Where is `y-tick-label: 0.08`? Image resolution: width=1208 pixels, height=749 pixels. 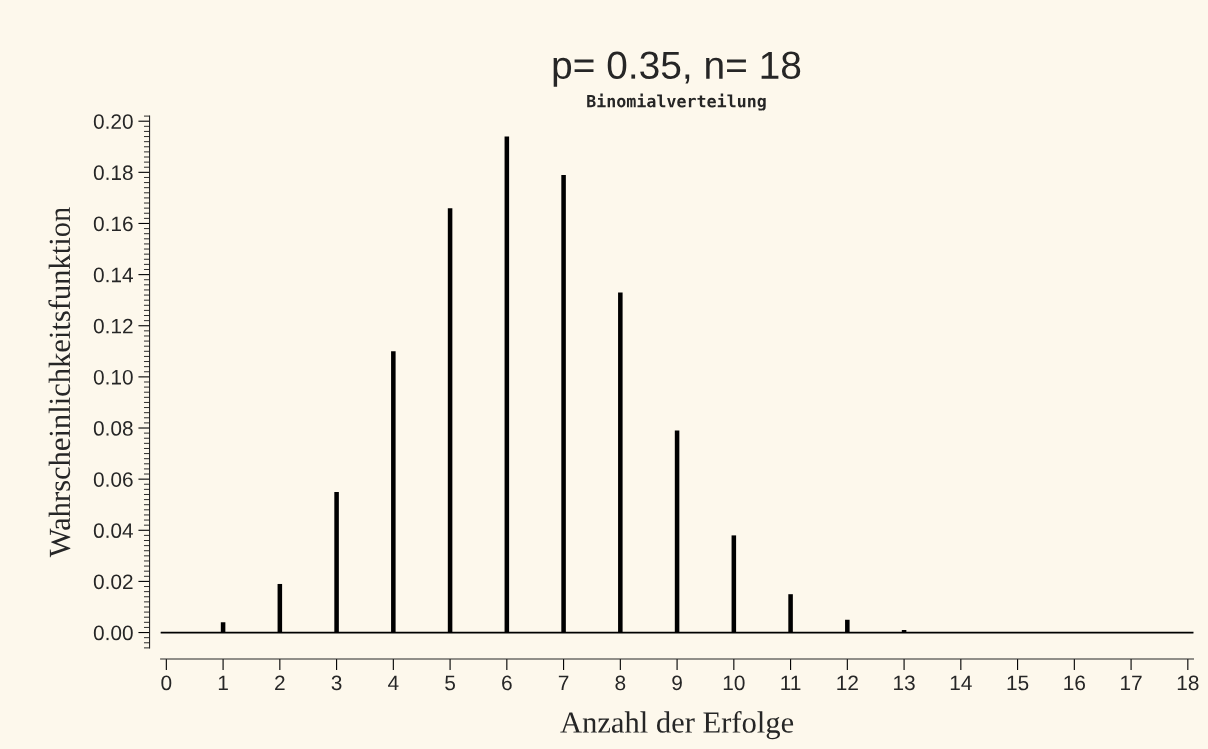 y-tick-label: 0.08 is located at coordinates (113, 428).